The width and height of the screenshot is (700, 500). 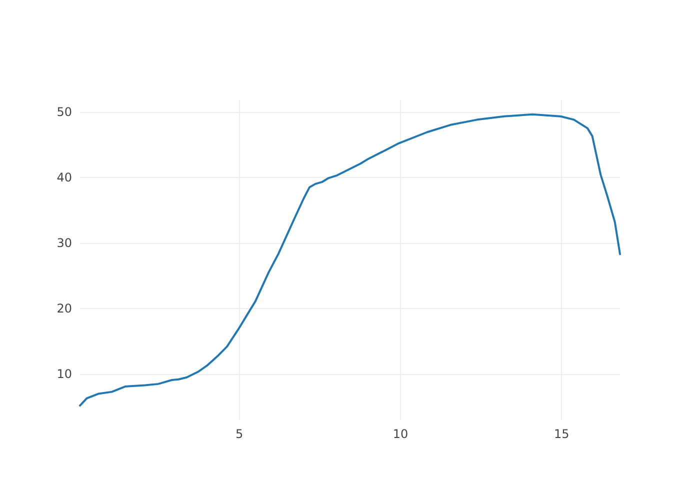 What do you see at coordinates (64, 177) in the screenshot?
I see `y-tick-label: 40` at bounding box center [64, 177].